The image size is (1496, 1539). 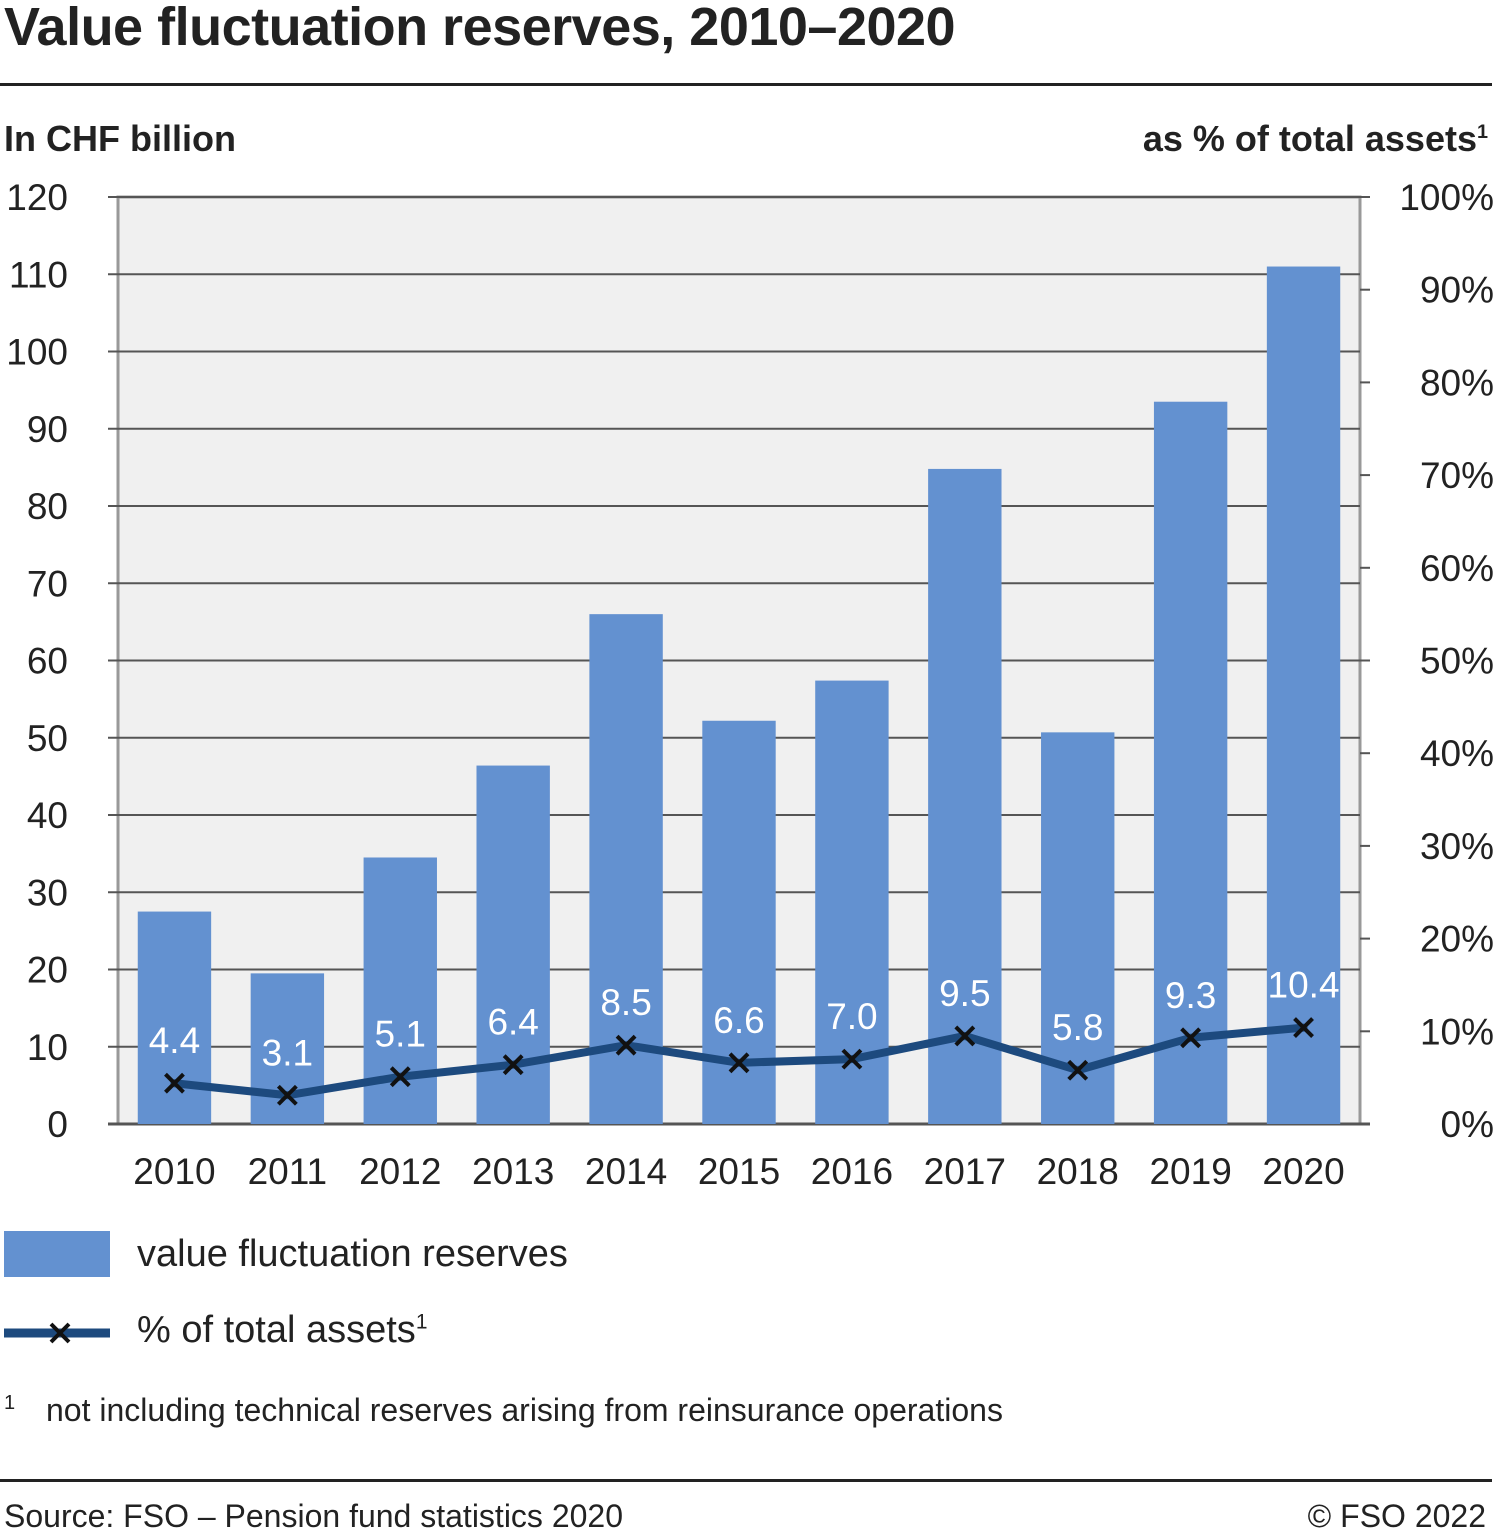 What do you see at coordinates (57, 1333) in the screenshot?
I see `legend-swatch-line` at bounding box center [57, 1333].